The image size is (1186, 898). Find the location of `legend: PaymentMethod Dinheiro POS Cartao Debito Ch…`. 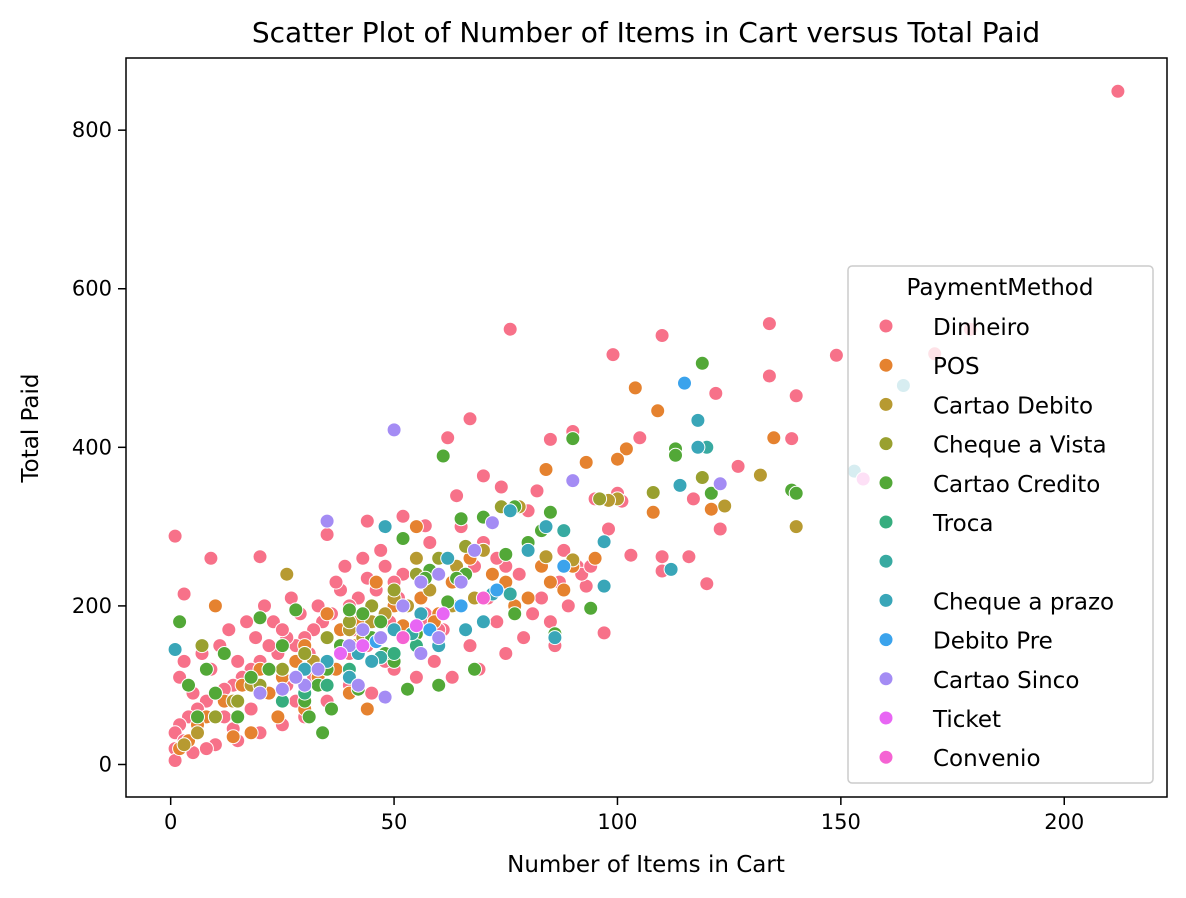

legend: PaymentMethod Dinheiro POS Cartao Debito Ch… is located at coordinates (1000, 524).